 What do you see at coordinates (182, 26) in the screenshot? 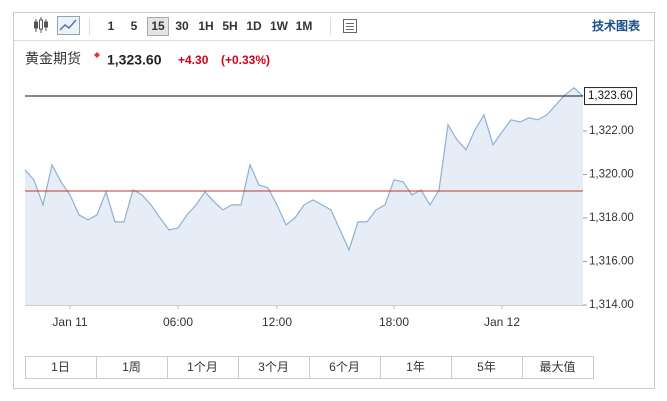
I see `interval-button: 30` at bounding box center [182, 26].